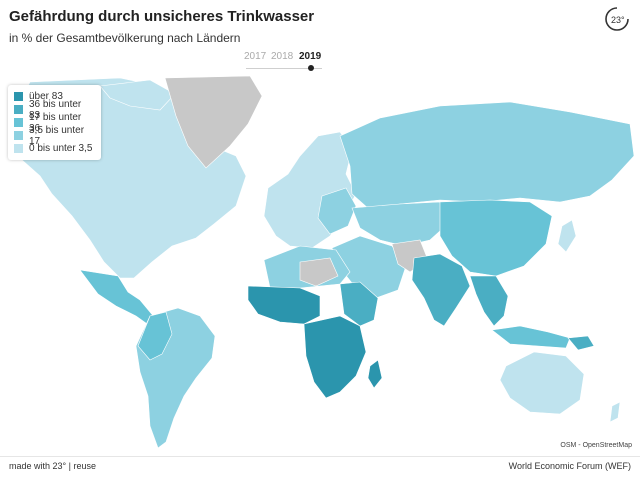  Describe the element at coordinates (359, 304) in the screenshot. I see `region-east-africa` at that location.